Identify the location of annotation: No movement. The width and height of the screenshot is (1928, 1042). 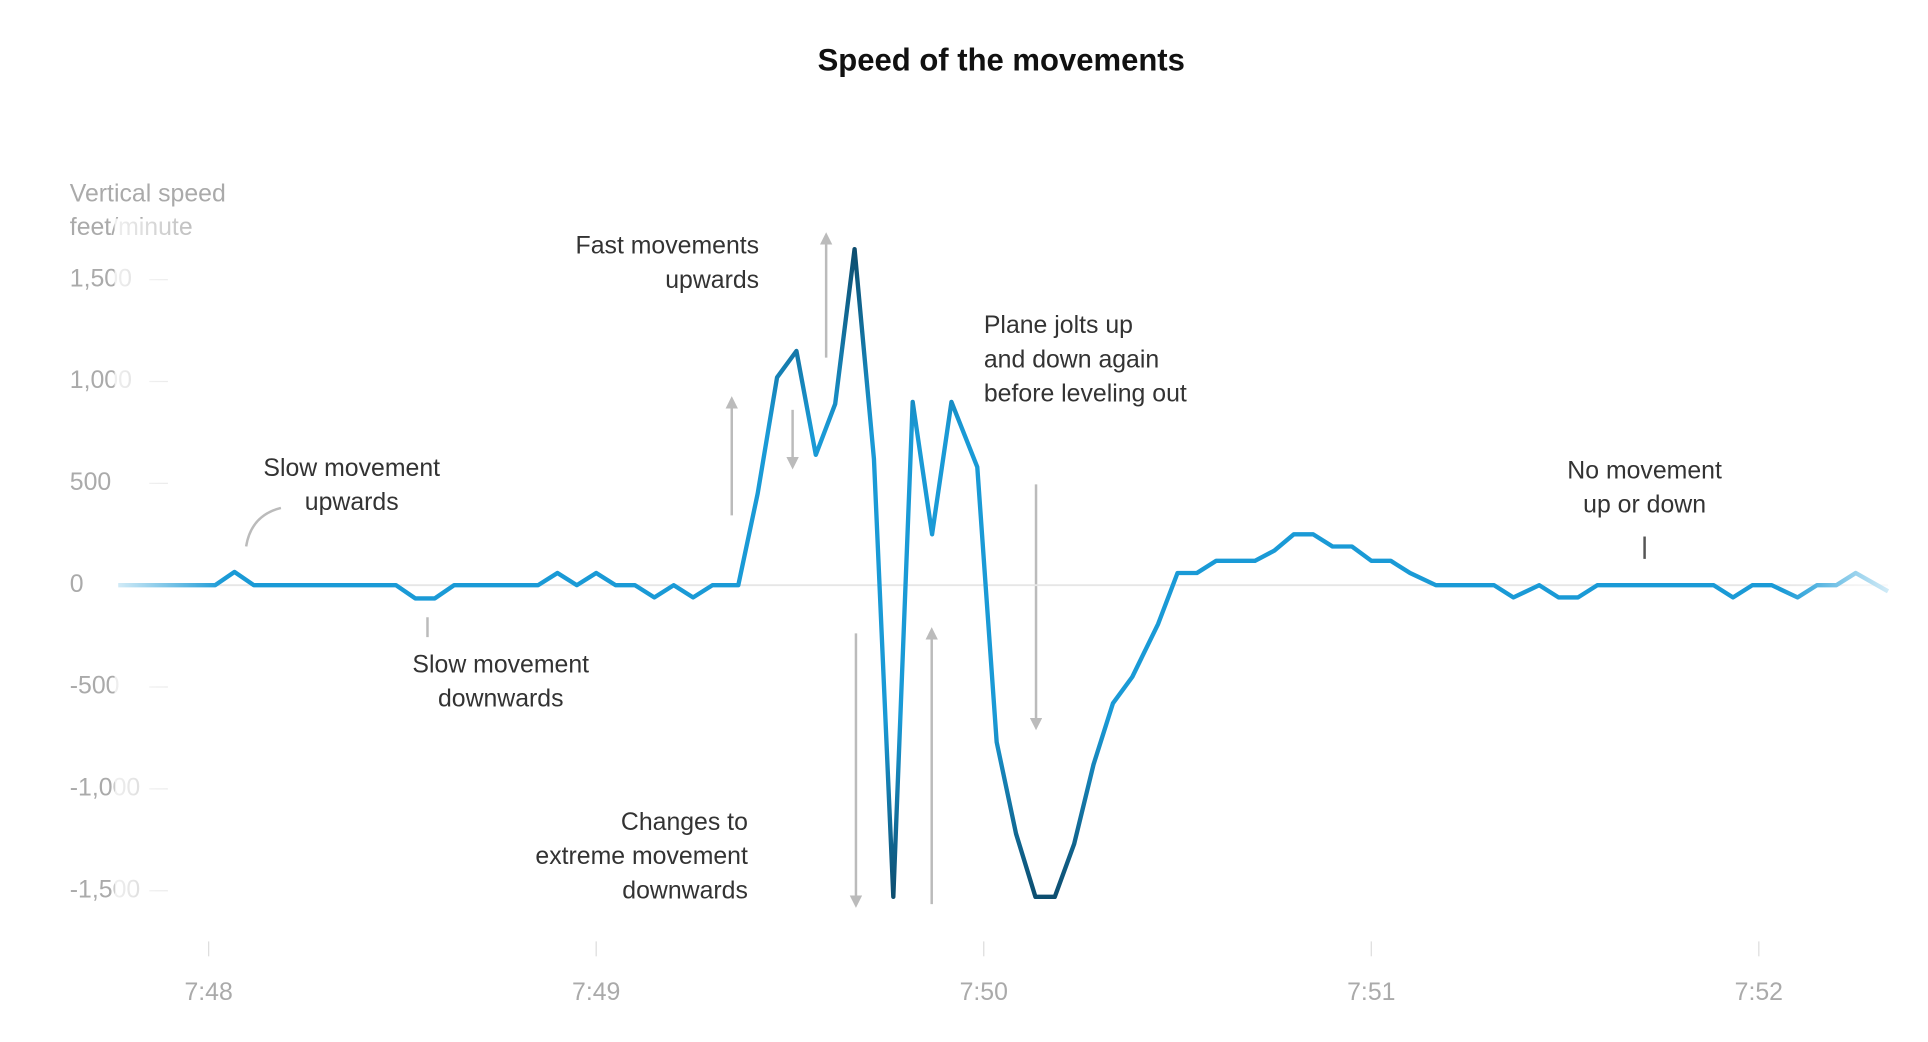
(1644, 471).